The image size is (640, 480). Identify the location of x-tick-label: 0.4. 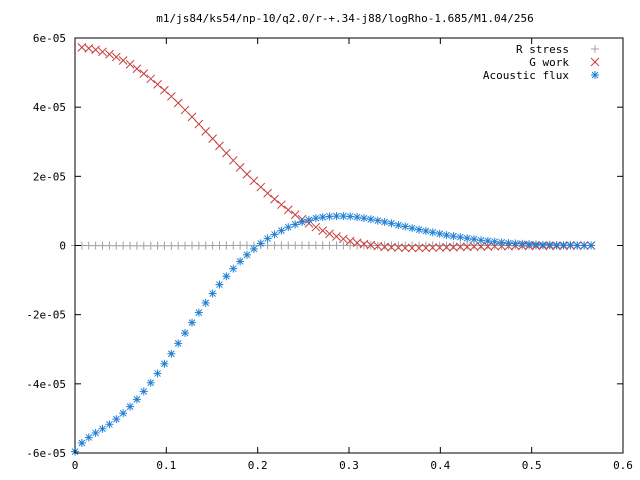
(440, 465).